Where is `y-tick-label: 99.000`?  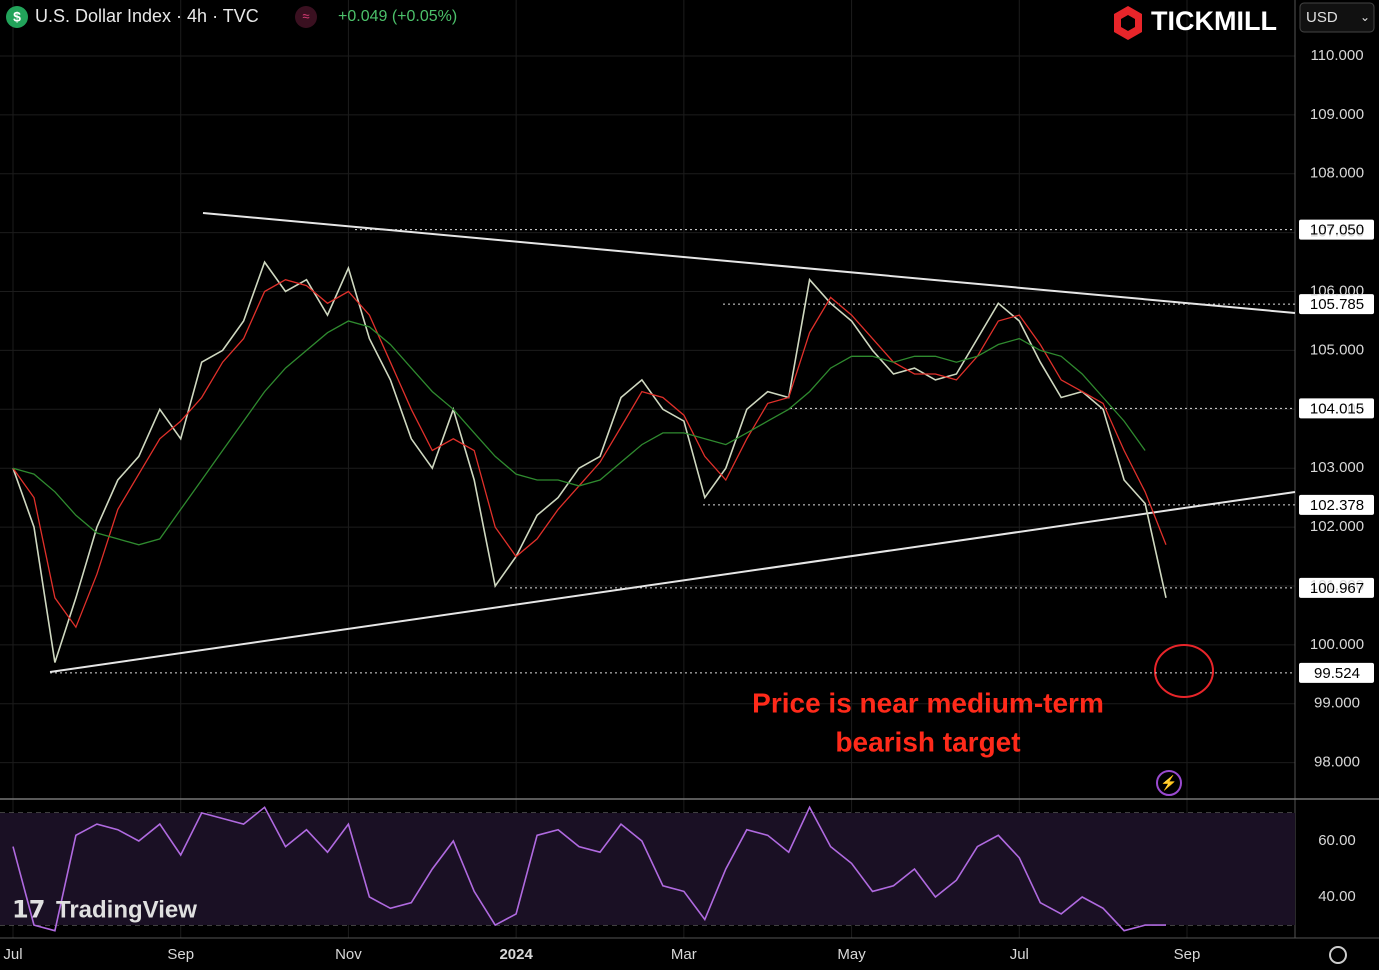 y-tick-label: 99.000 is located at coordinates (1337, 703).